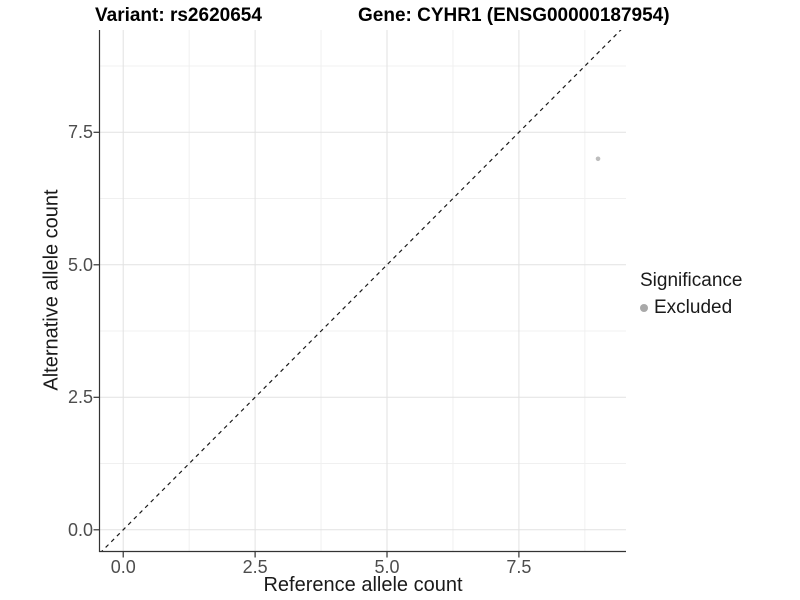 The width and height of the screenshot is (800, 600). What do you see at coordinates (598, 159) in the screenshot?
I see `data-point` at bounding box center [598, 159].